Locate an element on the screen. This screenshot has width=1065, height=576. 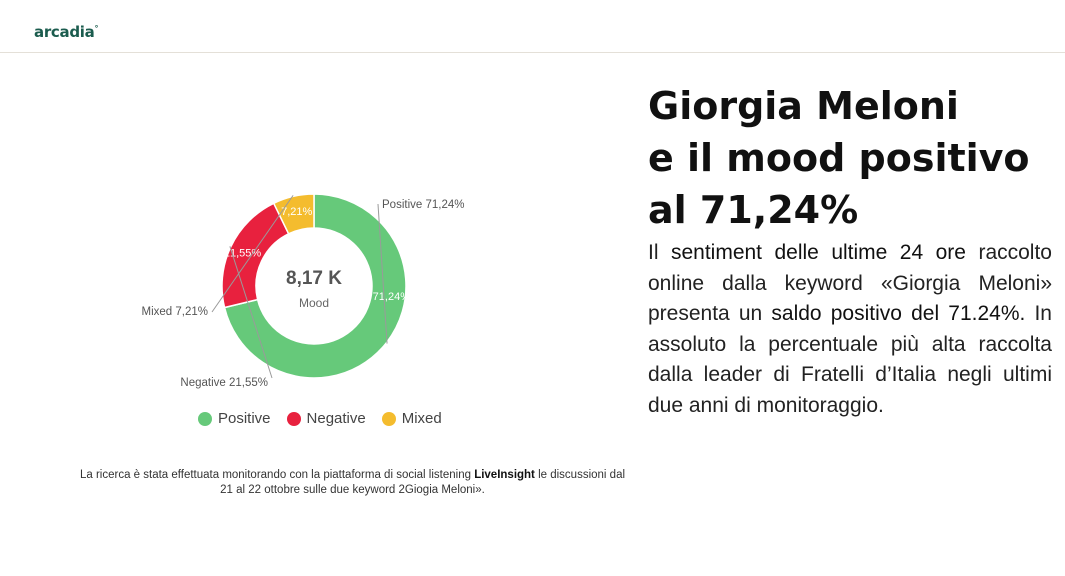
body-highlight-saldo: saldo positivo del 71.24%. is located at coordinates (898, 313).